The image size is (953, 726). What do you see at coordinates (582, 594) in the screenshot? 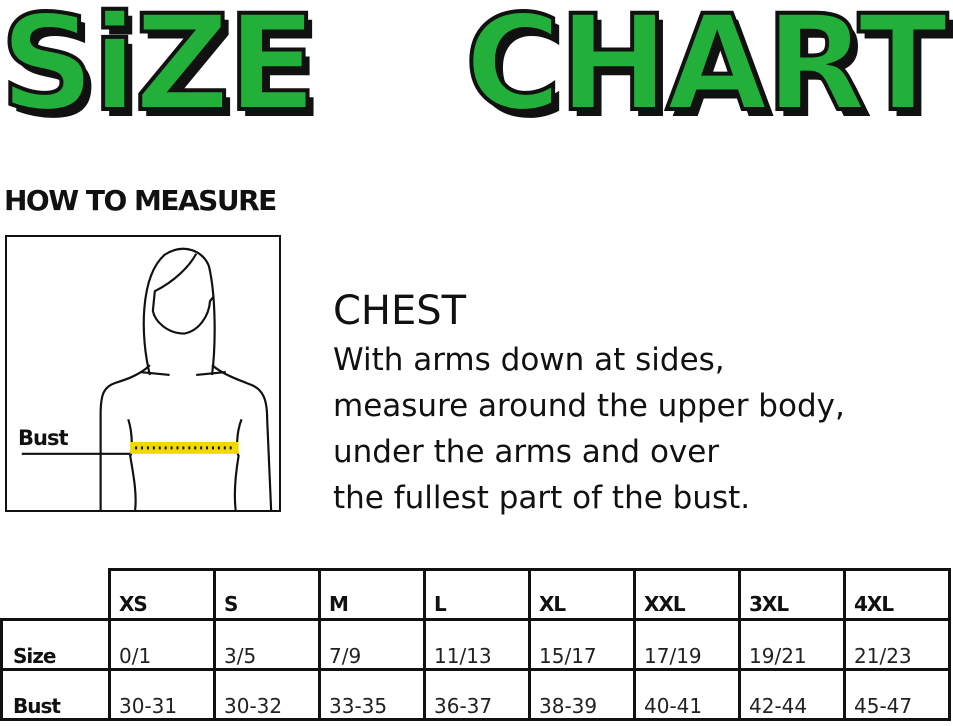
I see `size-header: XL` at bounding box center [582, 594].